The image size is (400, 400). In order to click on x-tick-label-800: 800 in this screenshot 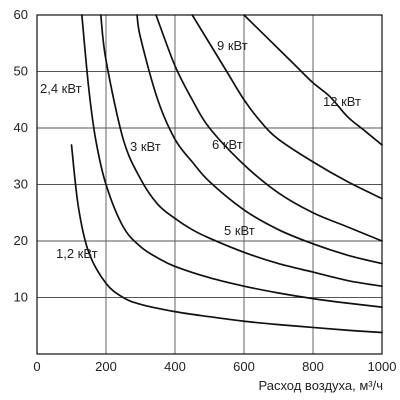, I will do `click(313, 366)`.